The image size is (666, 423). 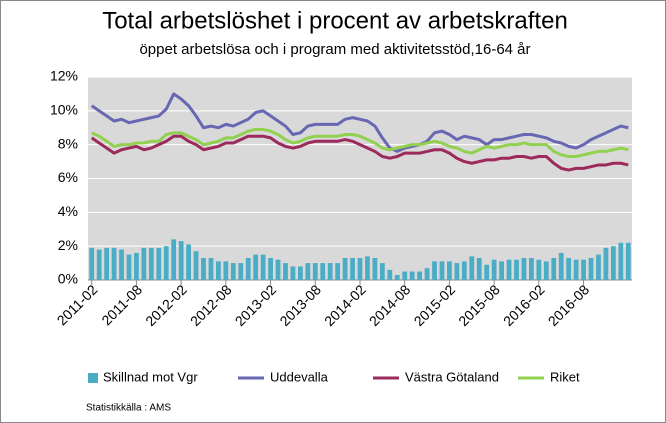 What do you see at coordinates (299, 376) in the screenshot?
I see `legend-label: Uddevalla` at bounding box center [299, 376].